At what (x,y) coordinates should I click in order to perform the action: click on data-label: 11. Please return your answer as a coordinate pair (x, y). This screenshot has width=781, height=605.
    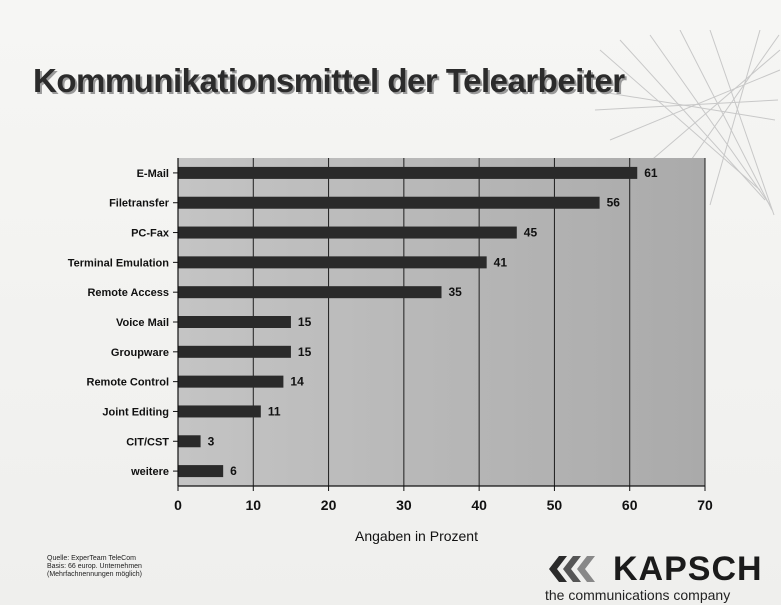
    Looking at the image, I should click on (274, 411).